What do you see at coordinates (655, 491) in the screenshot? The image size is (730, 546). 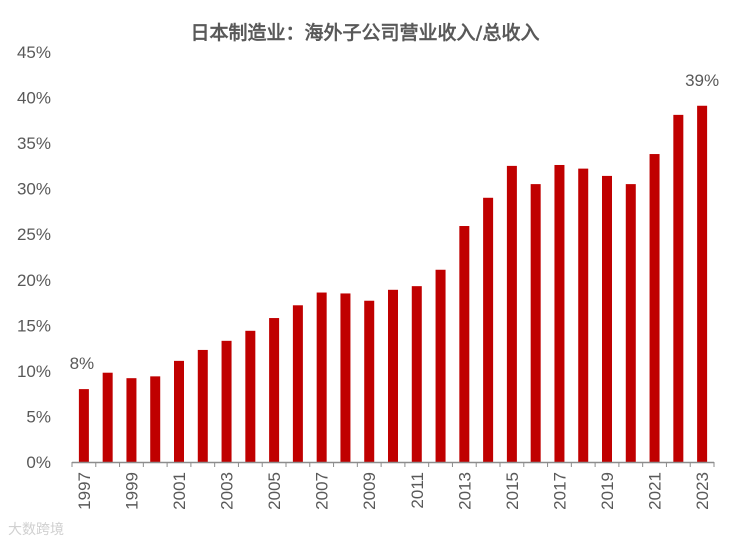 I see `x-tick-label: 2021` at bounding box center [655, 491].